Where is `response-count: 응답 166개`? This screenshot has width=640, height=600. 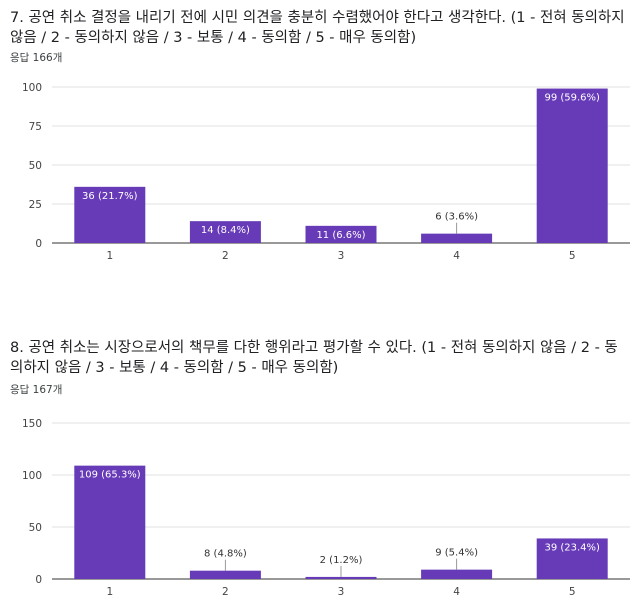
response-count: 응답 166개 is located at coordinates (36, 58).